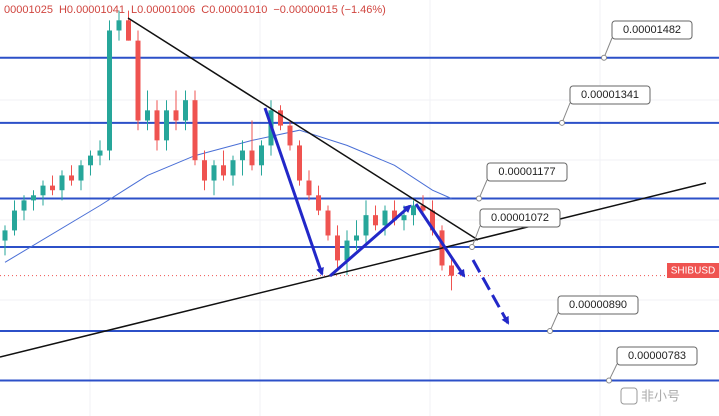 This screenshot has height=416, width=719. I want to click on level-label: 0.00001072, so click(520, 218).